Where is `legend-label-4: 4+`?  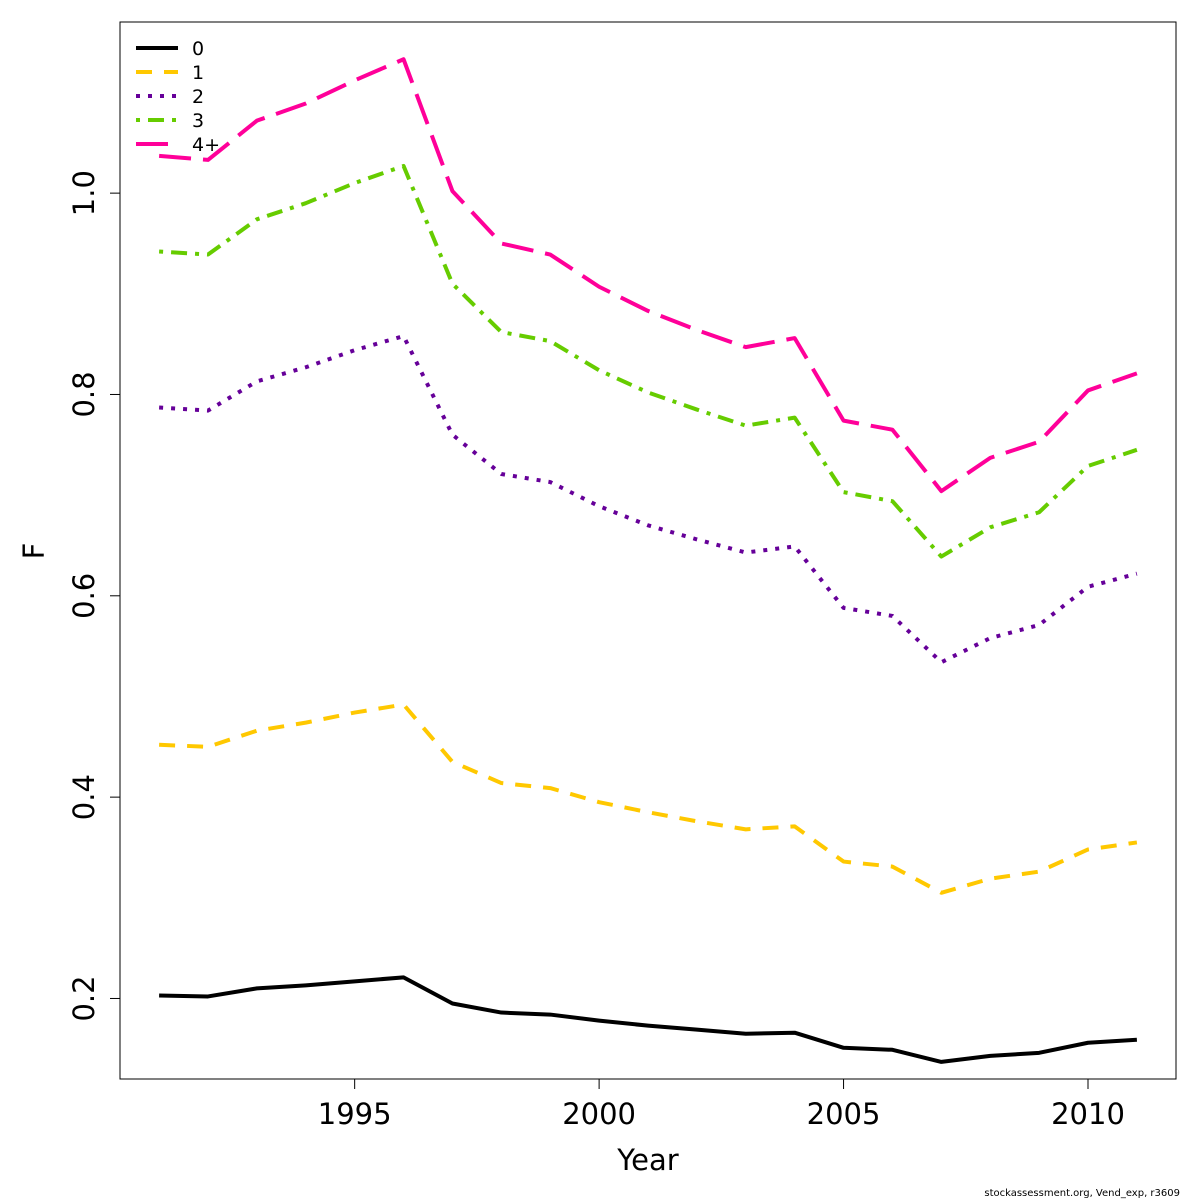 legend-label-4: 4+ is located at coordinates (206, 145).